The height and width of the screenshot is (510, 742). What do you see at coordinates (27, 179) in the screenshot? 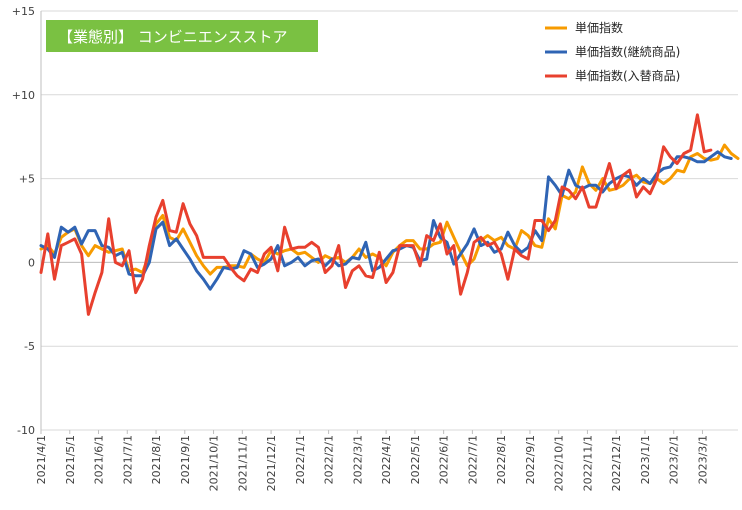
I see `y-tick-label: +5` at bounding box center [27, 179].